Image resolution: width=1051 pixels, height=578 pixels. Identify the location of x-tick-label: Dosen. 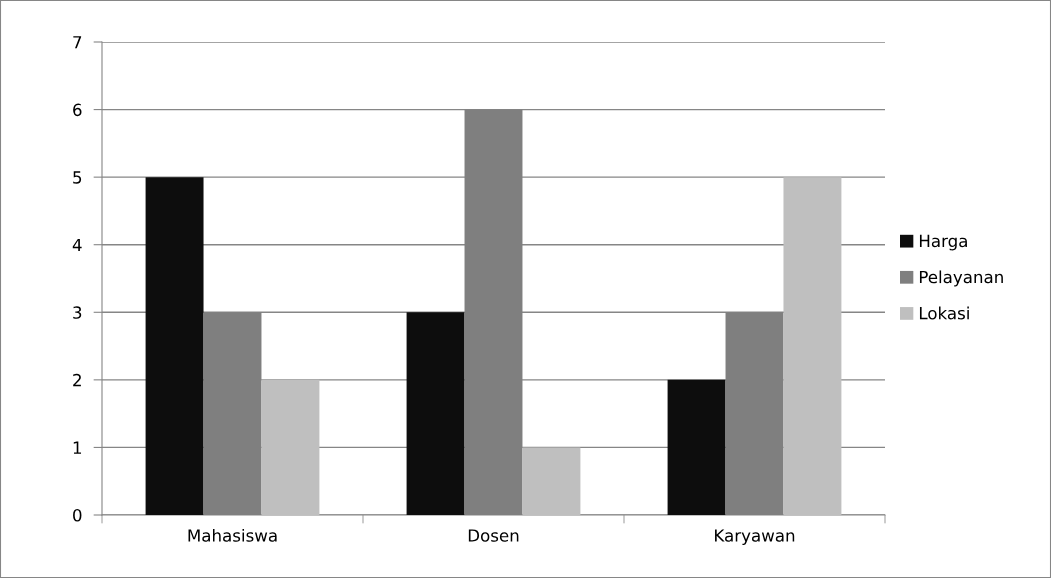
(493, 535).